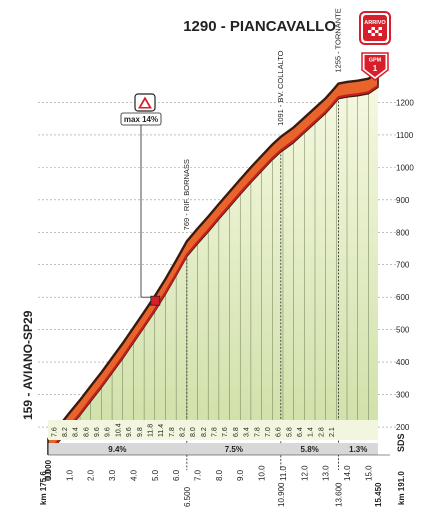 This screenshot has width=440, height=515. What do you see at coordinates (405, 135) in the screenshot?
I see `y-tick-label: 1100` at bounding box center [405, 135].